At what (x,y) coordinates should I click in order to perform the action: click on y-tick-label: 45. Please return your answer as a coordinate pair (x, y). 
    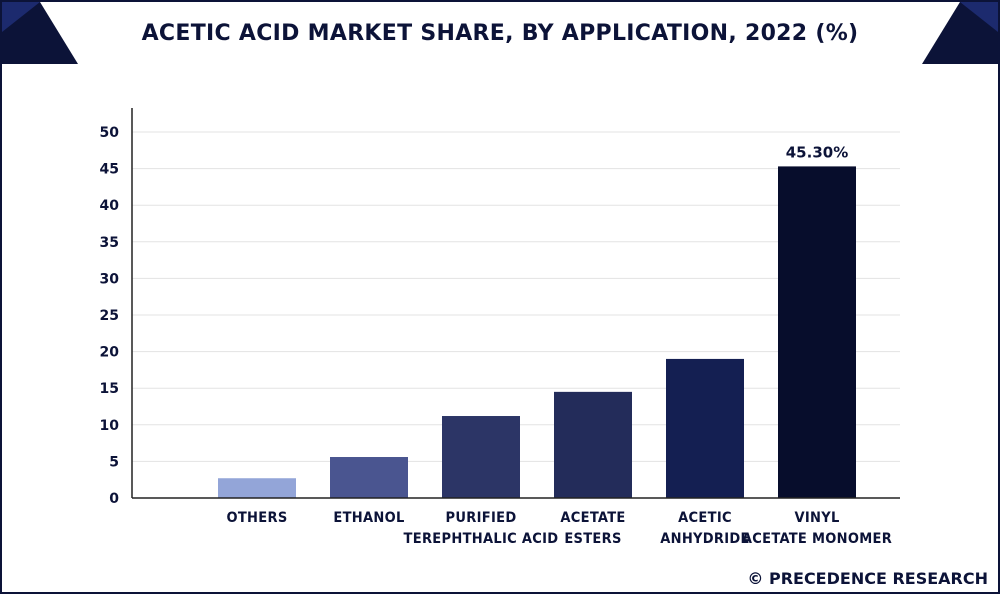
    Looking at the image, I should click on (109, 170).